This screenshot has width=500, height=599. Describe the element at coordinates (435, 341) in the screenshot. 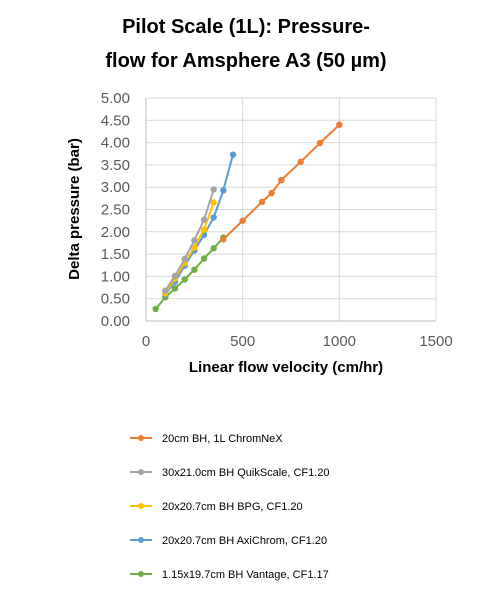

I see `x-tick-label: 1500` at that location.